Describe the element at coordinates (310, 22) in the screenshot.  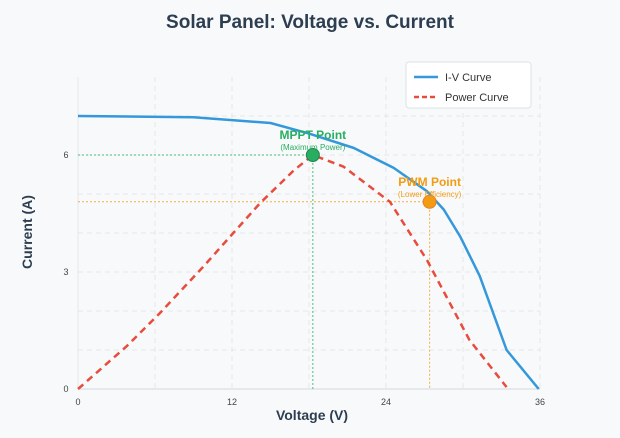
I see `chart-title: Solar Panel: Voltage vs. Current` at that location.